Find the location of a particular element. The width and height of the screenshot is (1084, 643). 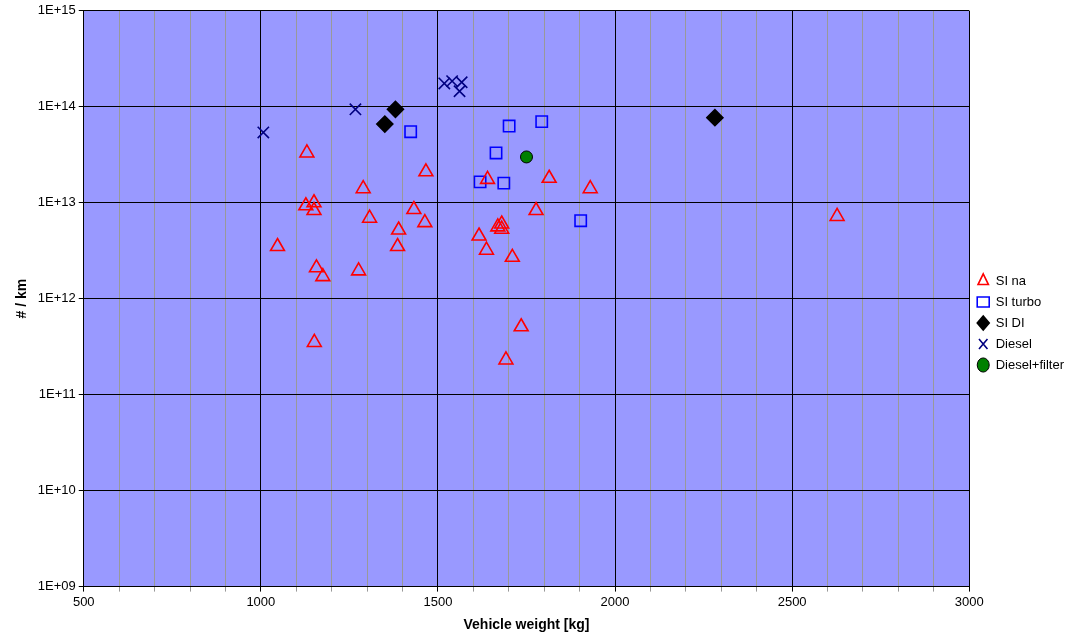

x-tick-label: 2000 is located at coordinates (615, 601).